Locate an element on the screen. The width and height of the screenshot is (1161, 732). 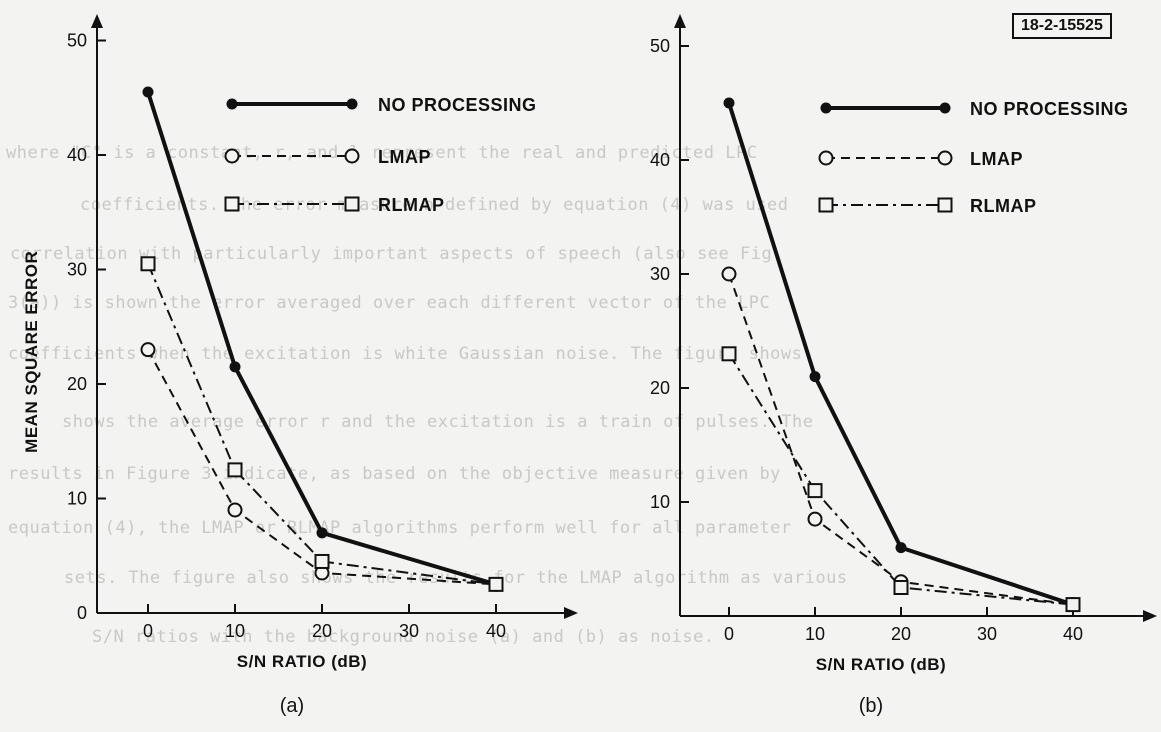
panel-label: (b) is located at coordinates (871, 706).